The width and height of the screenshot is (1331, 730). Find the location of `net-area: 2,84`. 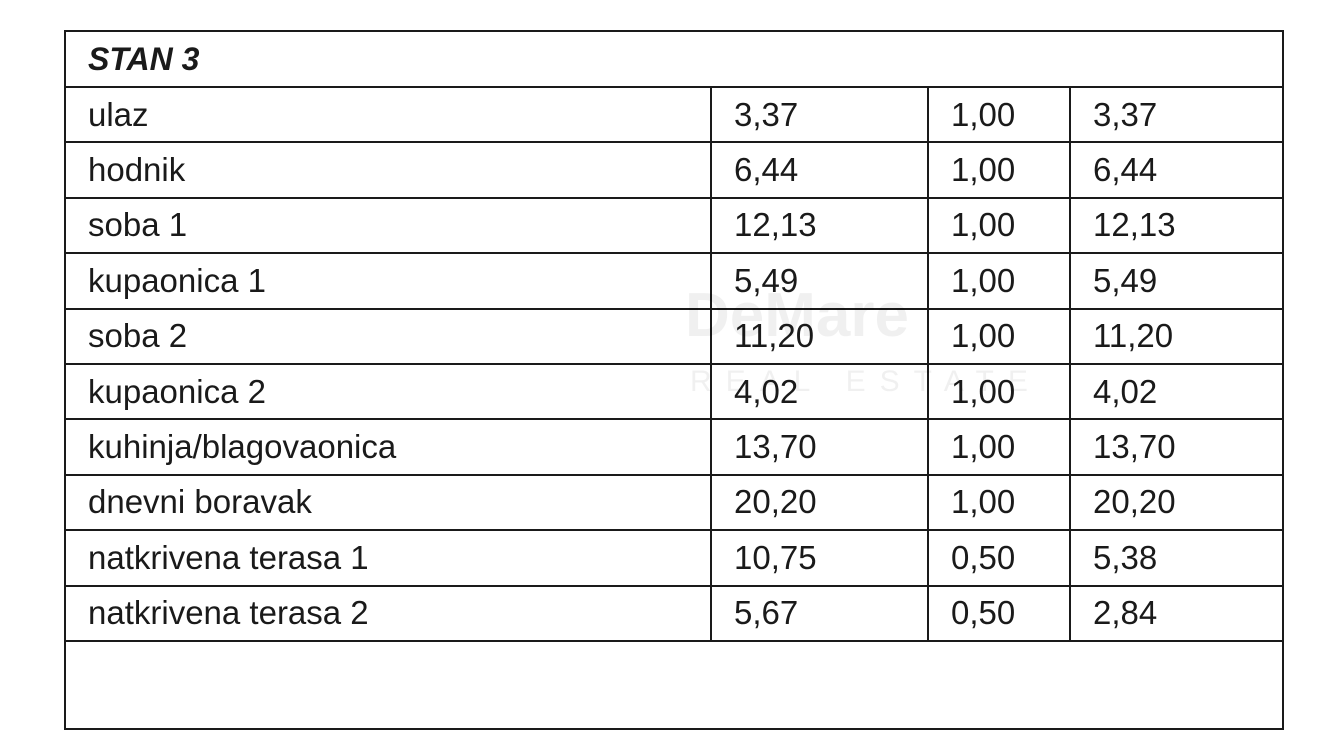

net-area: 2,84 is located at coordinates (1177, 613).